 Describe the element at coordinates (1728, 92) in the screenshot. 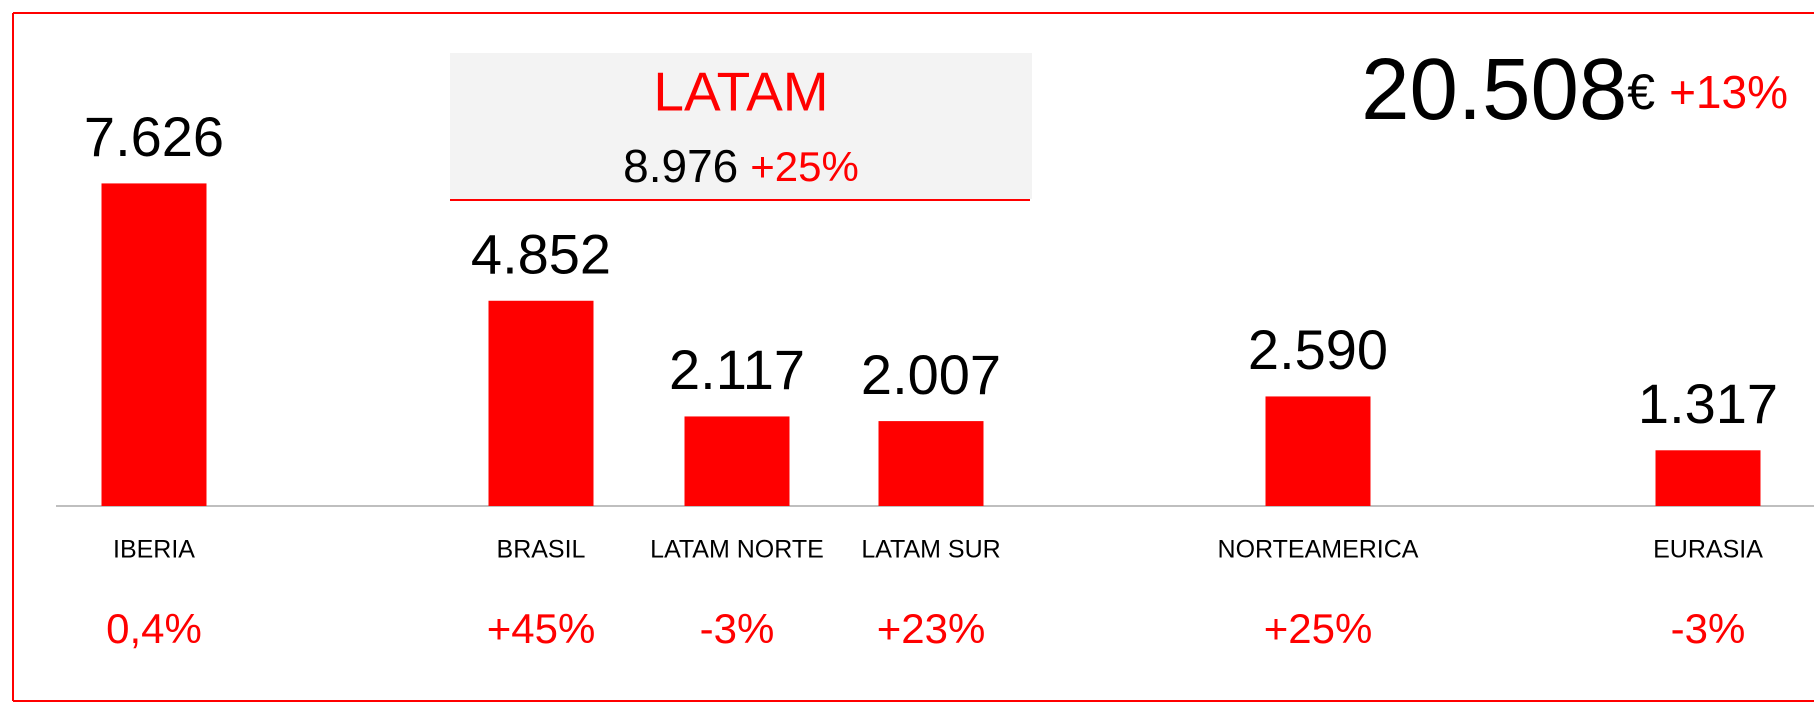

I see `total-change: +13%` at that location.